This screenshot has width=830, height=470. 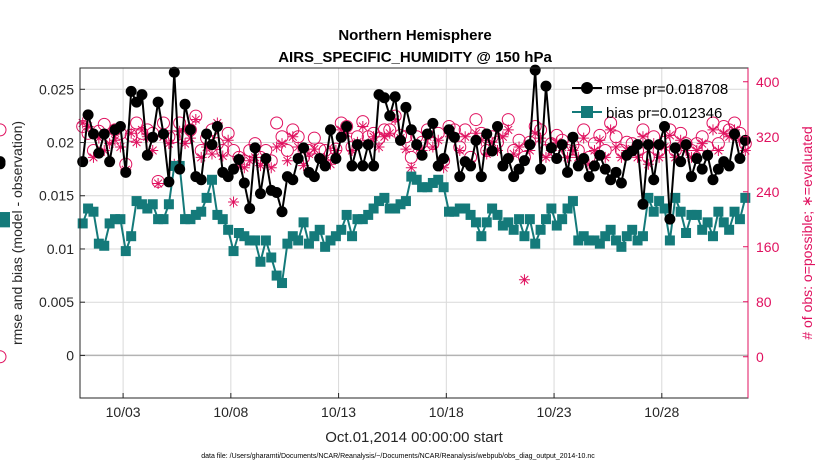 What do you see at coordinates (137, 123) in the screenshot?
I see `obs-possible-point` at bounding box center [137, 123].